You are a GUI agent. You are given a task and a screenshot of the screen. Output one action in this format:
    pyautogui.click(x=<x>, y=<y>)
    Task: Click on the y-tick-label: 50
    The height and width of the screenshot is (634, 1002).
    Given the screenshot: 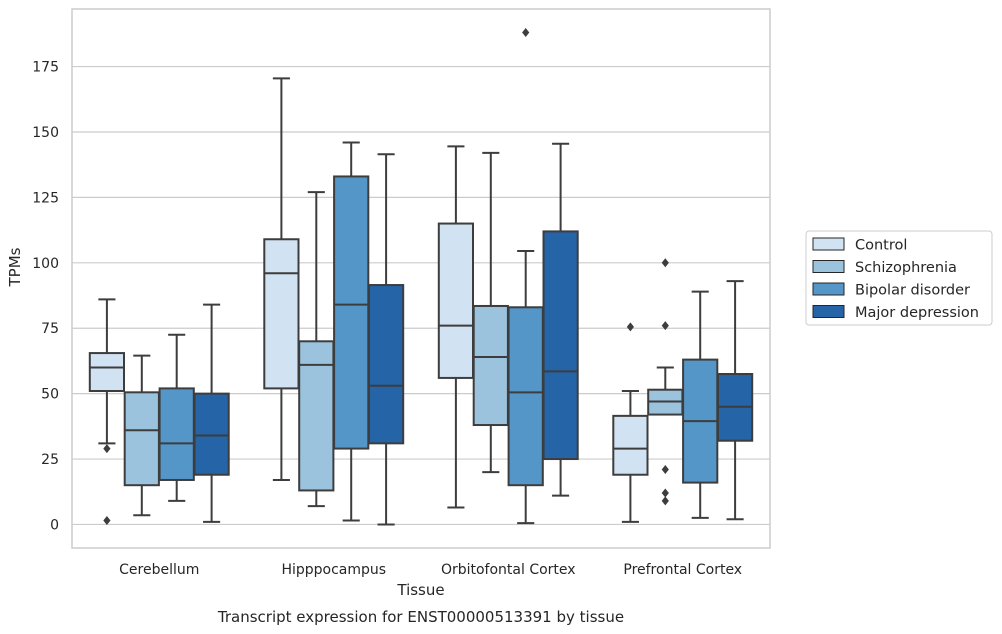 What is the action you would take?
    pyautogui.click(x=50, y=395)
    